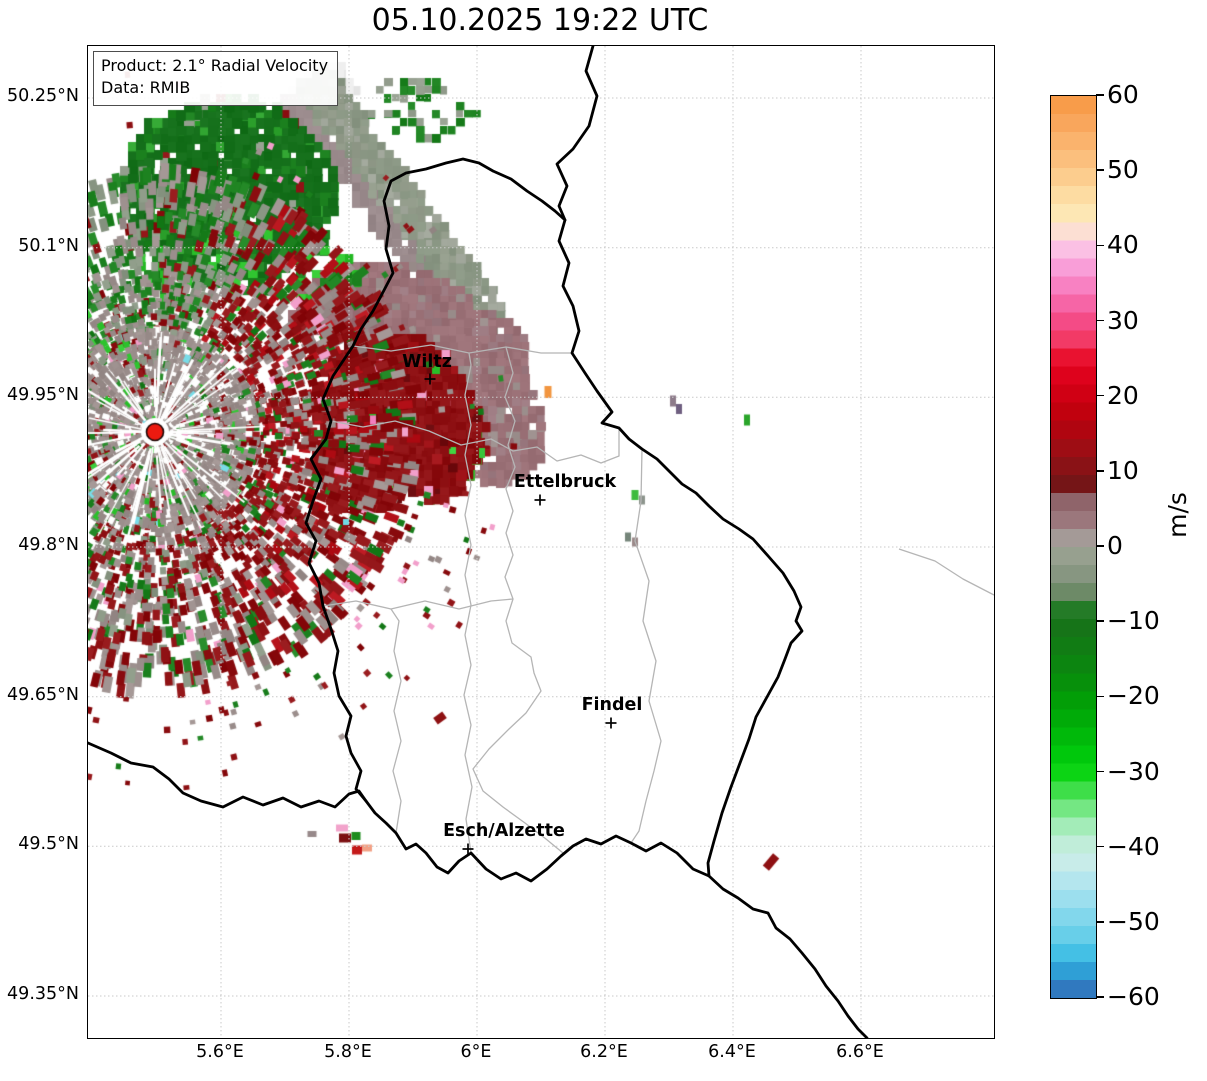  What do you see at coordinates (1123, 245) in the screenshot?
I see `colorbar-tick-label: 40` at bounding box center [1123, 245].